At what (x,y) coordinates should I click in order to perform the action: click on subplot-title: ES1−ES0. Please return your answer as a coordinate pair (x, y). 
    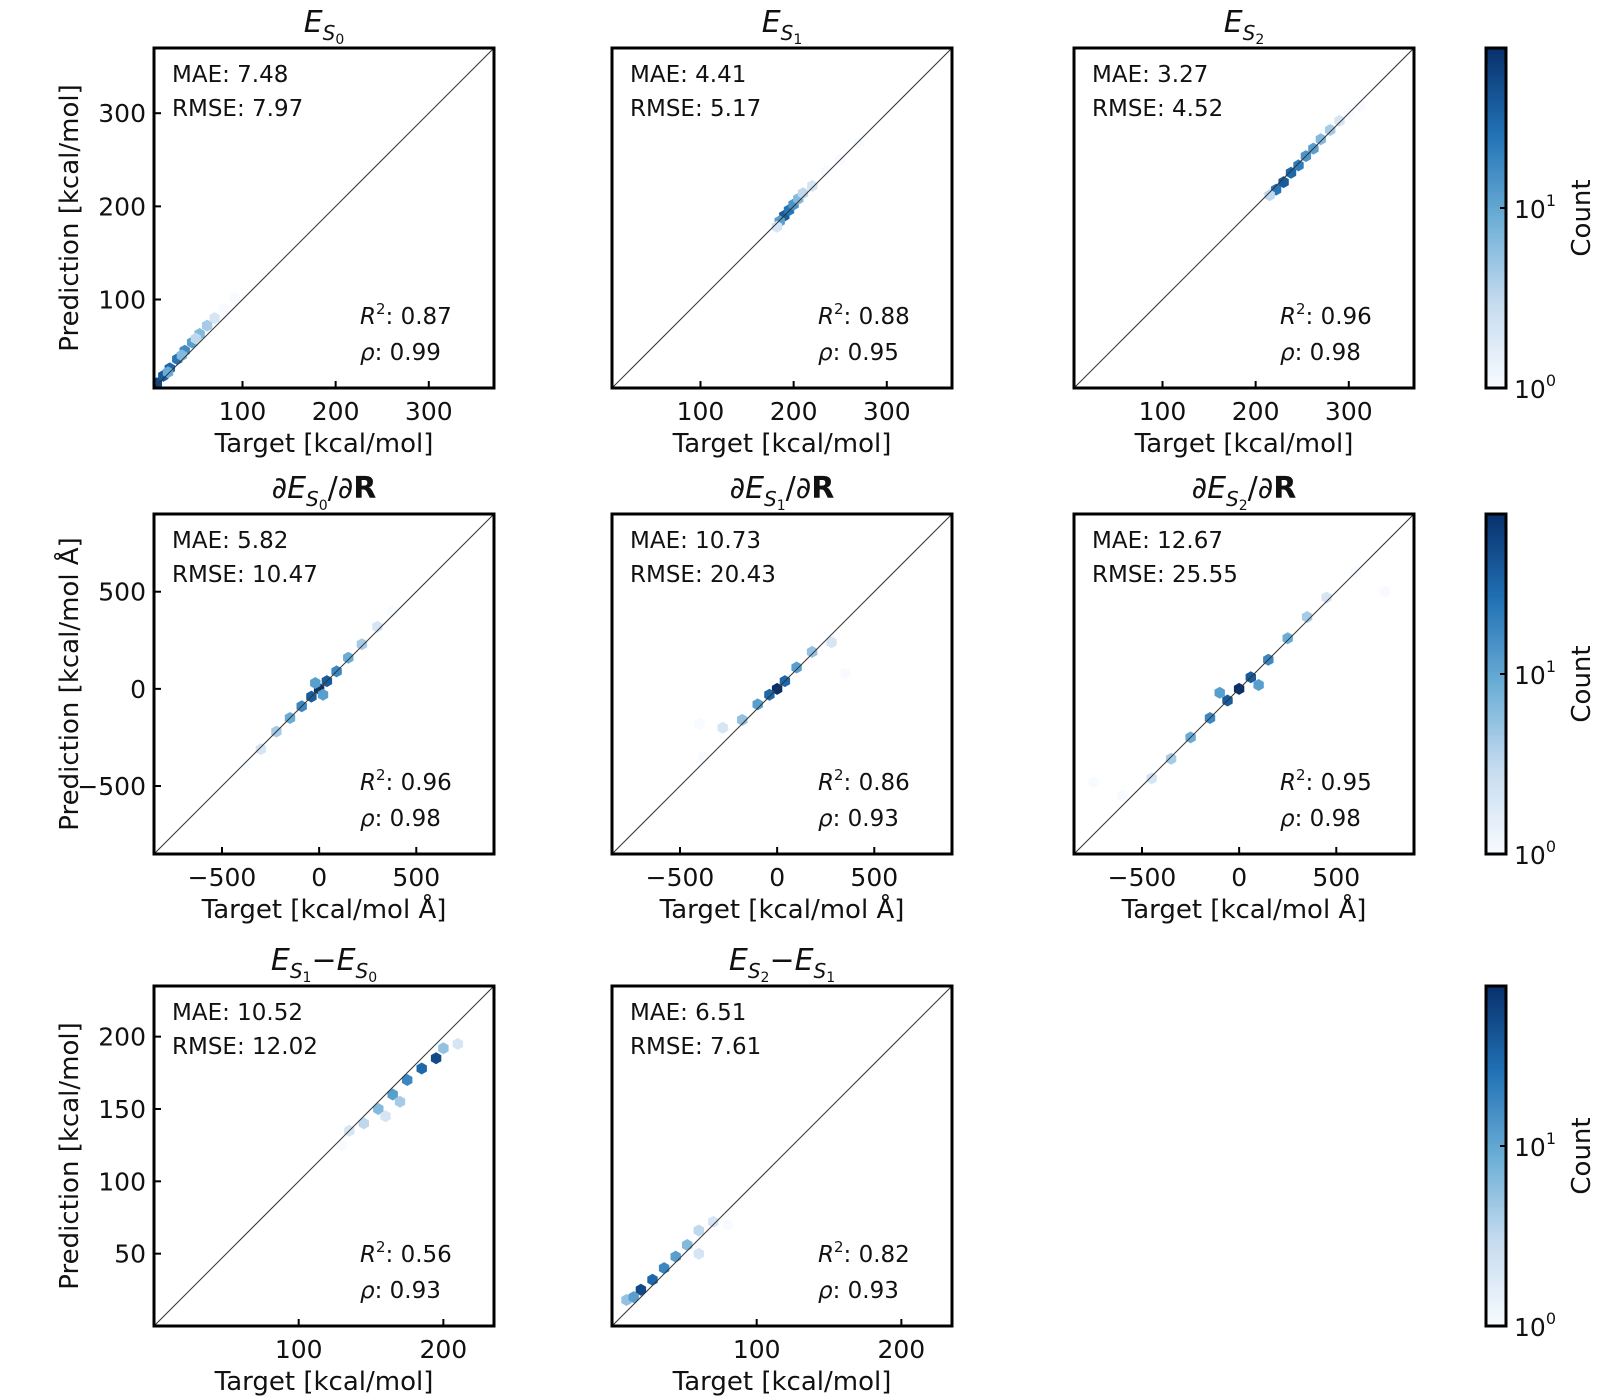
    Looking at the image, I should click on (324, 964).